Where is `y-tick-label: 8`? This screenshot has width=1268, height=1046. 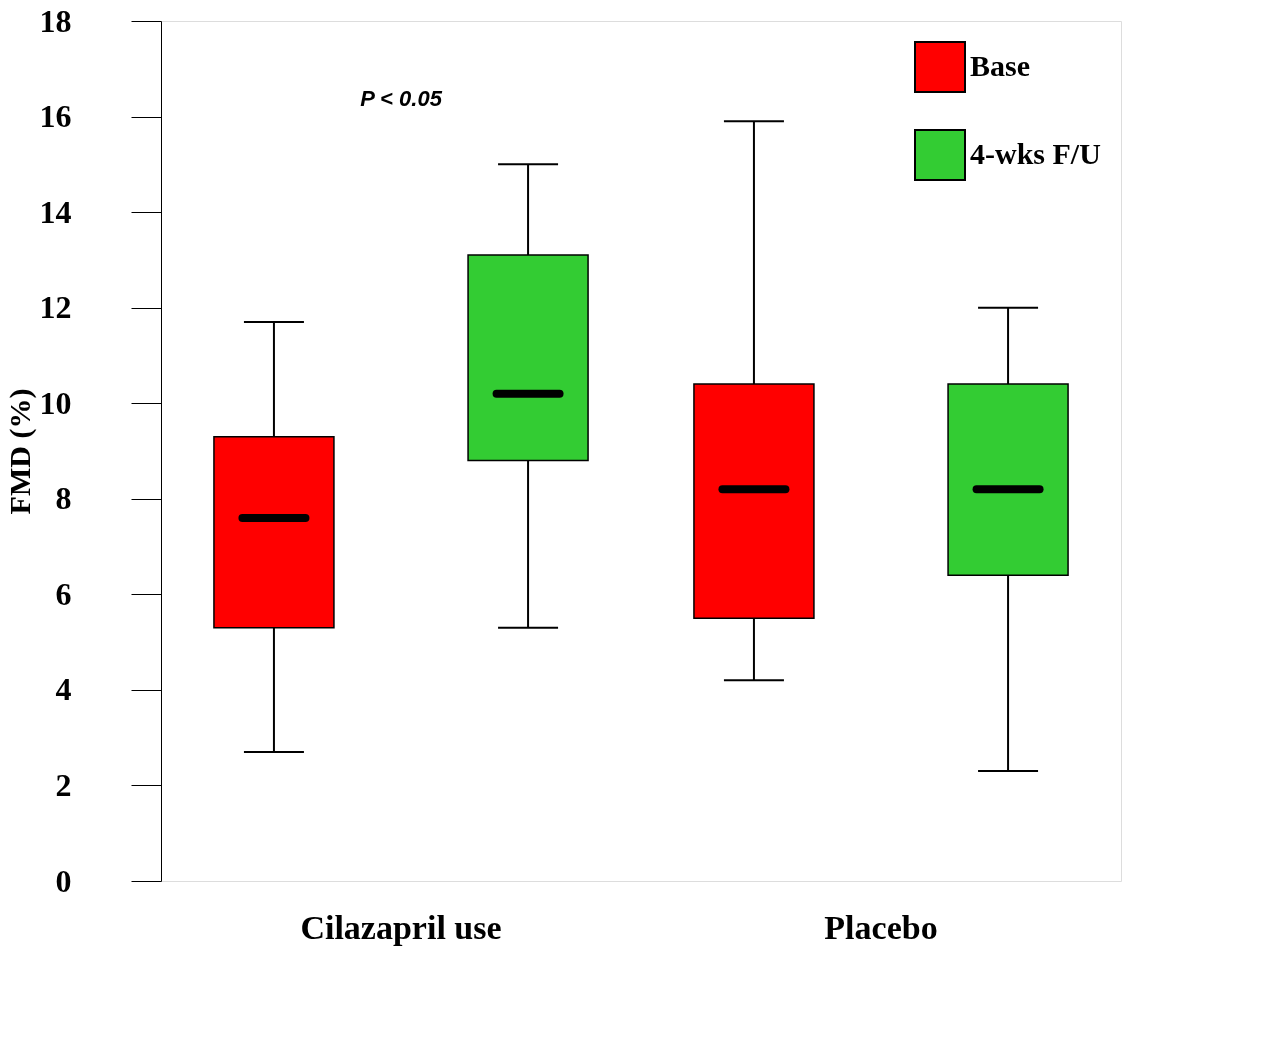 y-tick-label: 8 is located at coordinates (63, 498).